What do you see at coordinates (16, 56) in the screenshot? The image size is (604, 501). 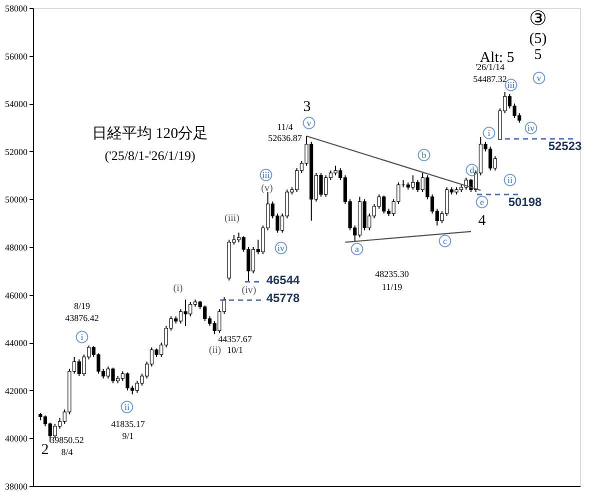 I see `y-tick-label: 56000` at bounding box center [16, 56].